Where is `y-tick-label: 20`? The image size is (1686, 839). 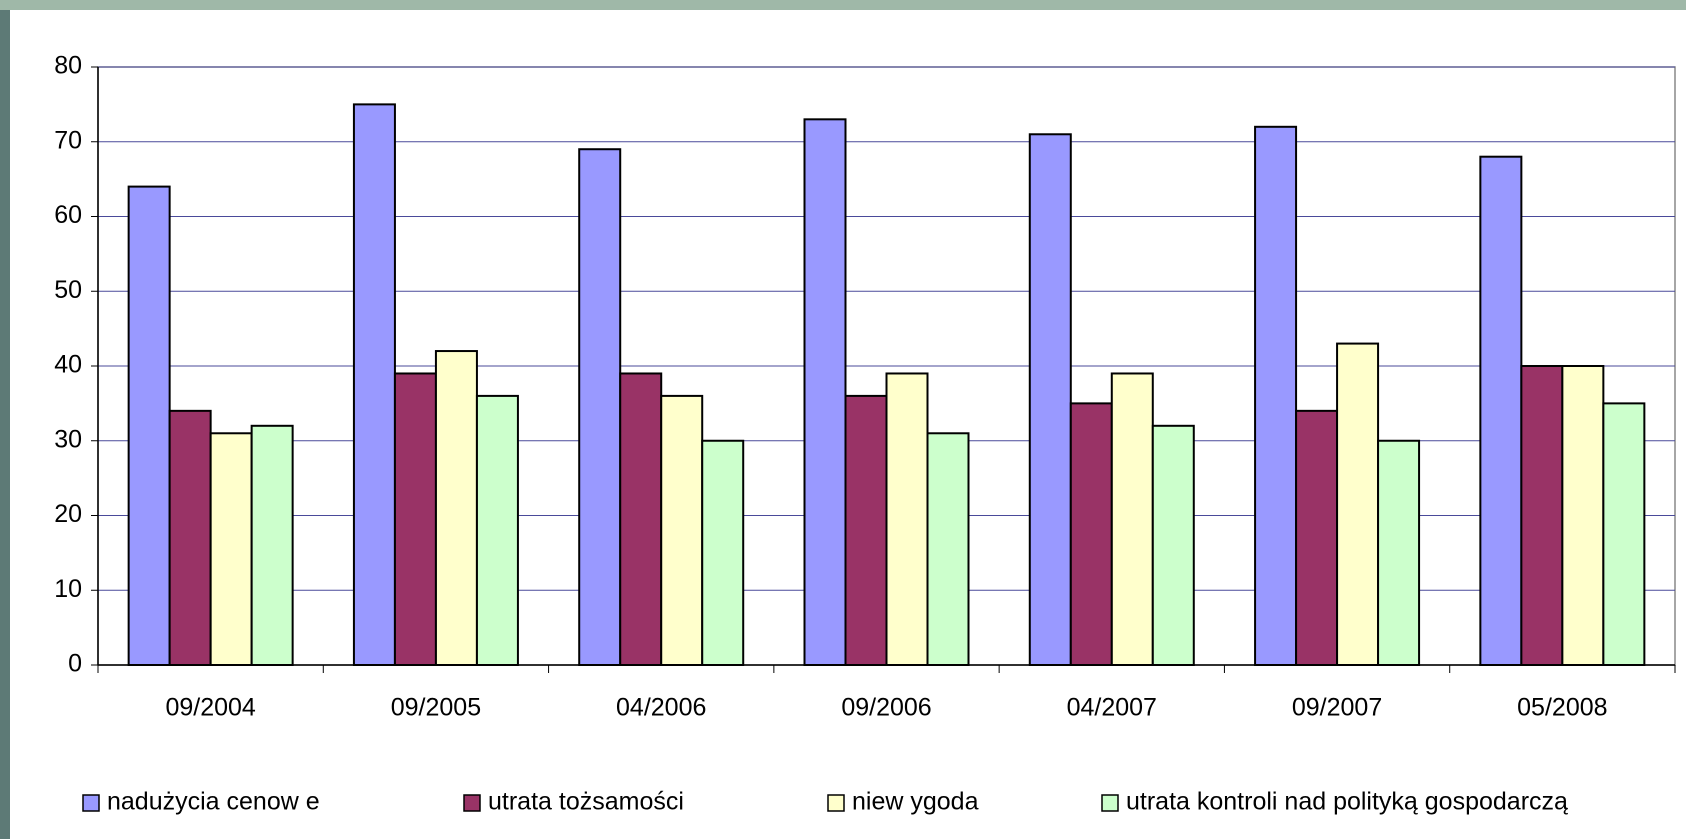
y-tick-label: 20 is located at coordinates (68, 514).